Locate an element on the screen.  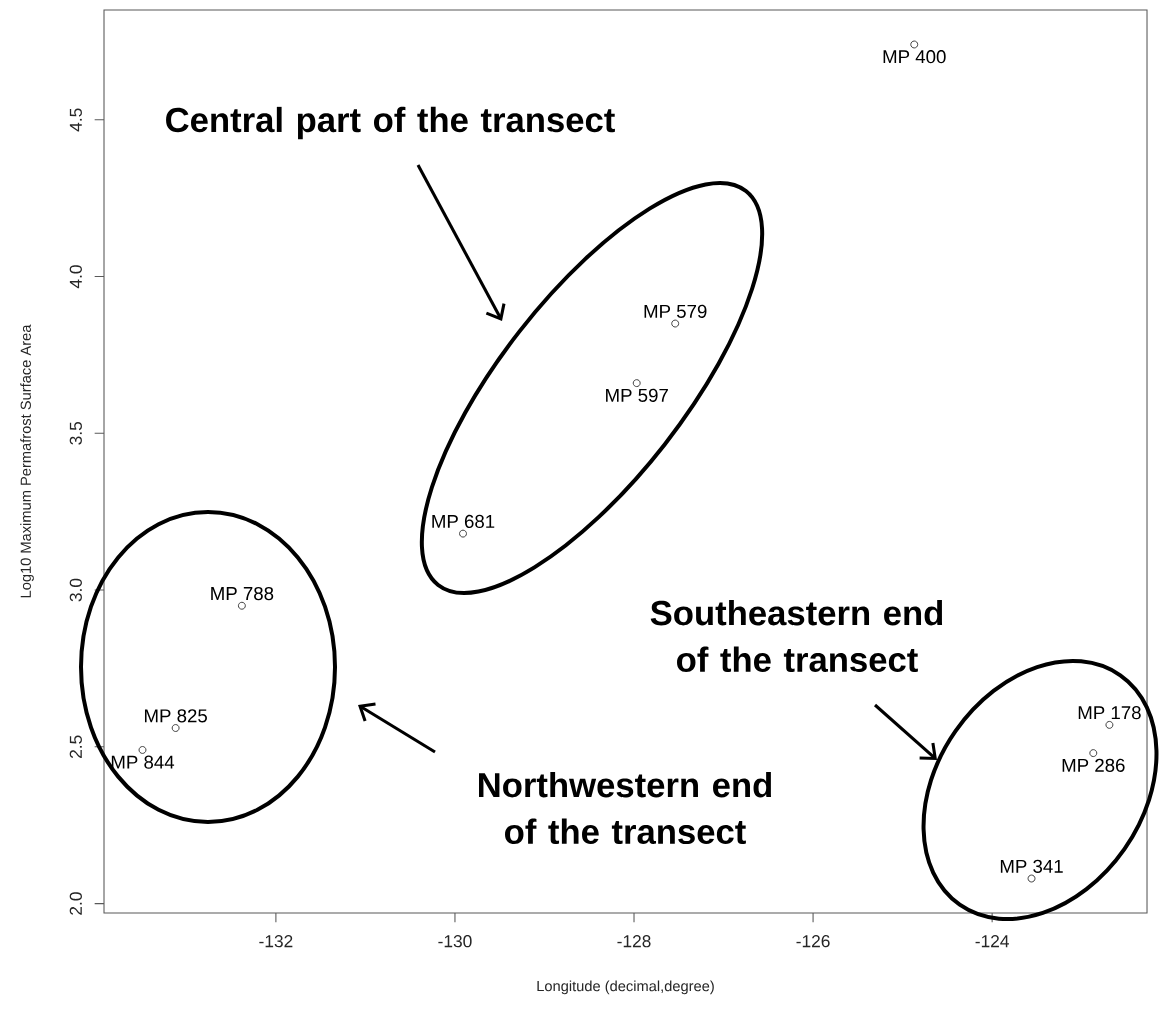
x-tick-label: -124 is located at coordinates (992, 941).